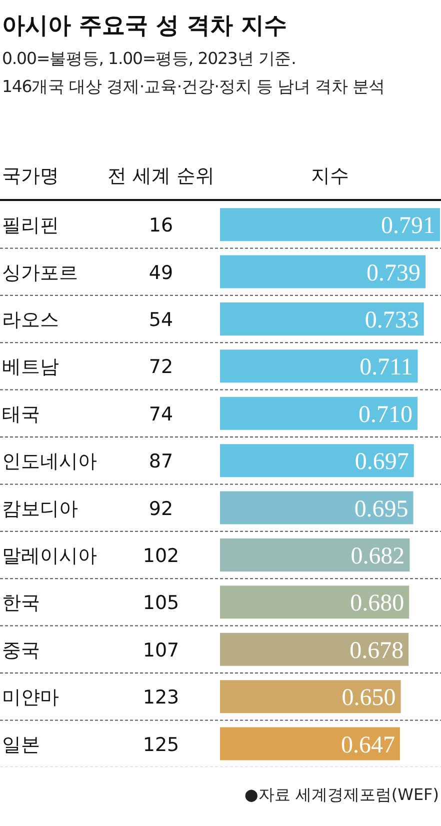 The width and height of the screenshot is (441, 826). Describe the element at coordinates (391, 321) in the screenshot. I see `data-label: 0.733` at that location.